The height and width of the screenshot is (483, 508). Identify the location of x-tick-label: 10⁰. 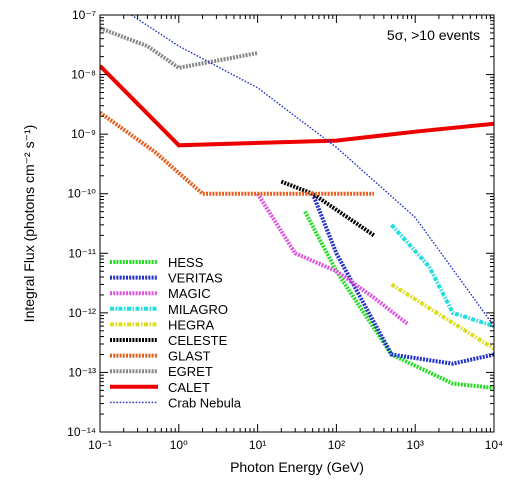
(179, 445).